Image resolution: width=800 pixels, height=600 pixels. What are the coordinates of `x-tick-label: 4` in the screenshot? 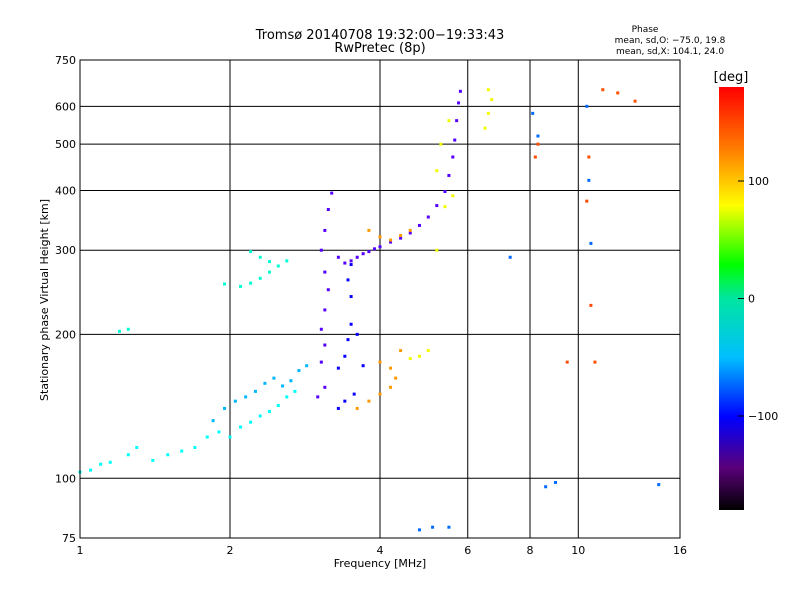 It's located at (380, 550).